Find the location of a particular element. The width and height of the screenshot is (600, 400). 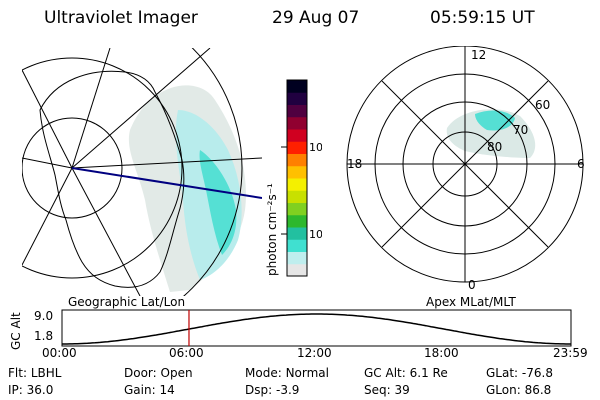

colorbar-frame is located at coordinates (297, 178).